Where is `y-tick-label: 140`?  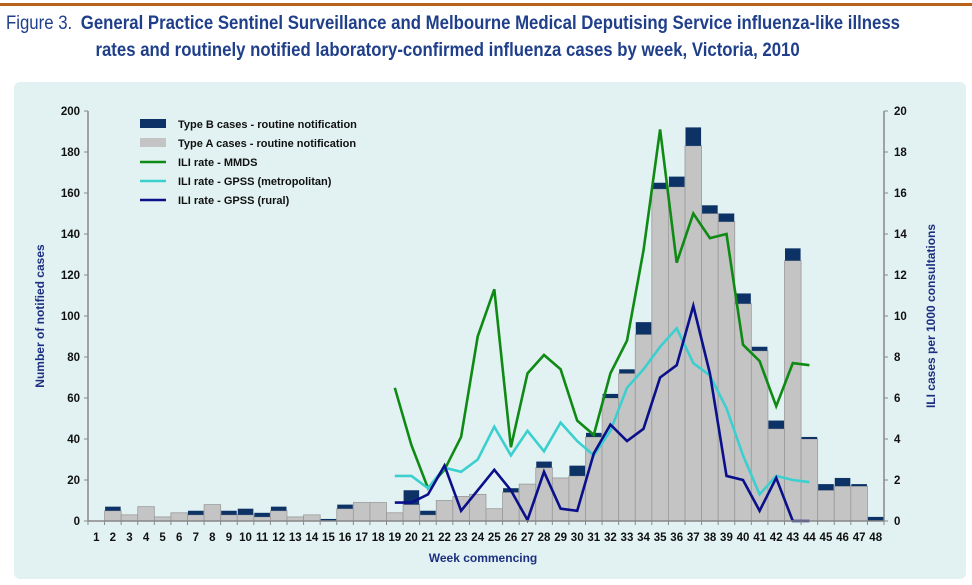 y-tick-label: 140 is located at coordinates (70, 235).